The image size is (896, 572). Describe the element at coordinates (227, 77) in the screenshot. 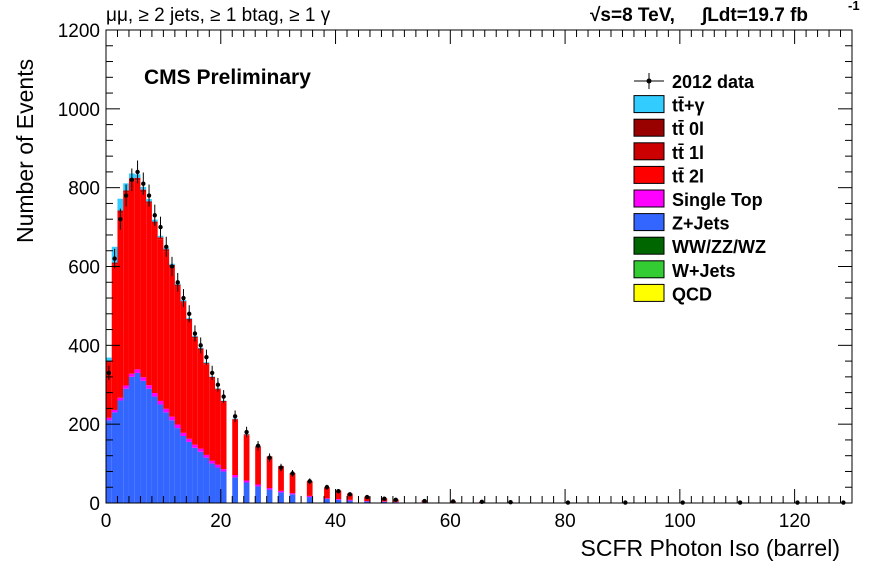

I see `cms-label: CMS Preliminary` at that location.